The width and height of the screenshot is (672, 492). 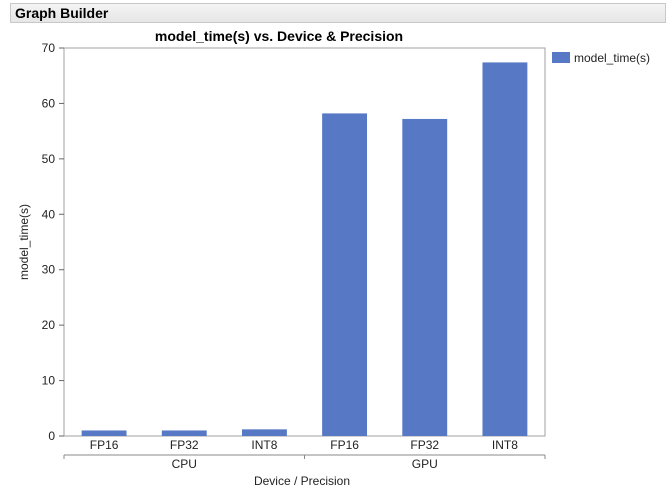 I want to click on y-tick-label: 0, so click(x=51, y=436).